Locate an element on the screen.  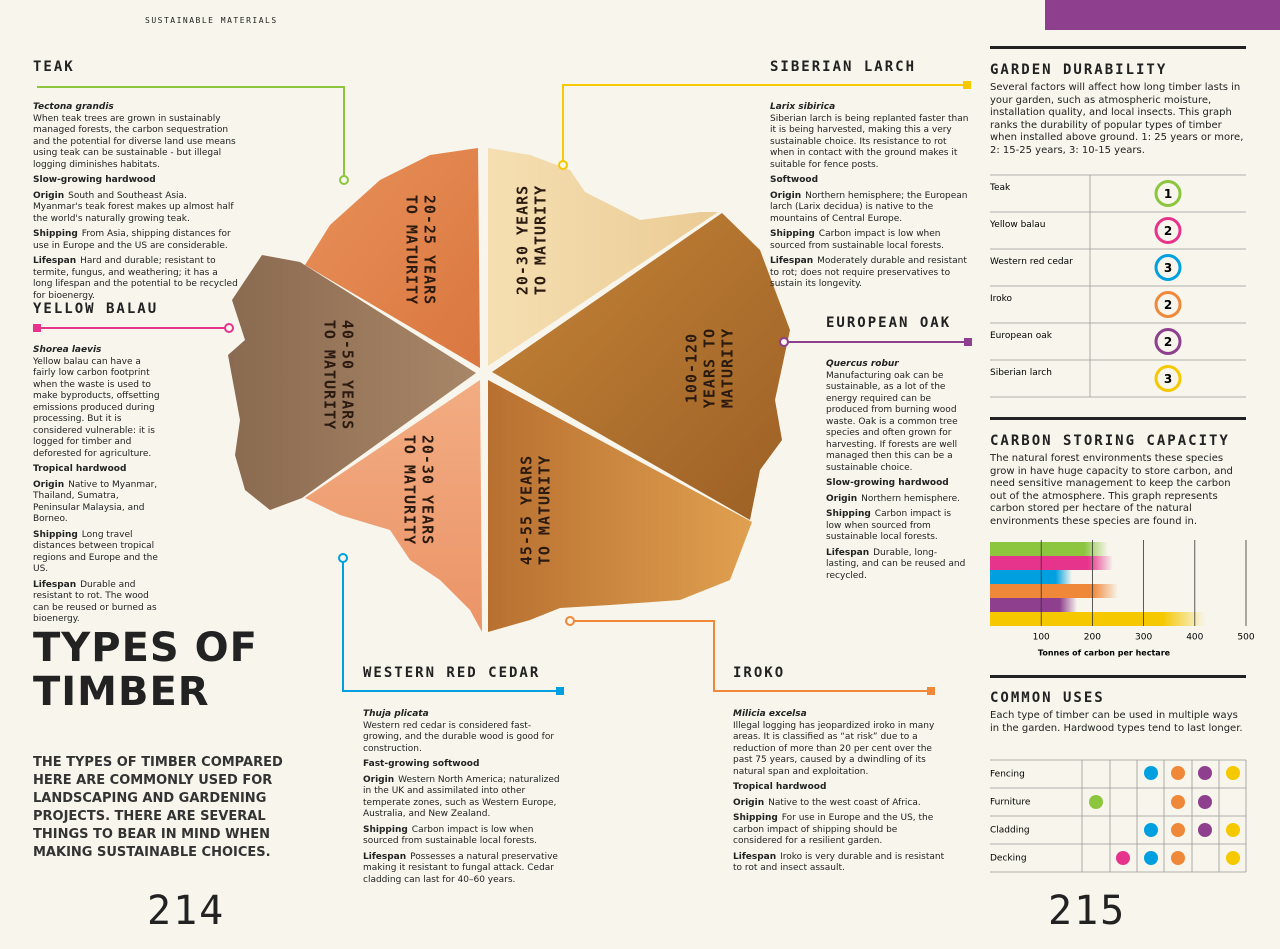
connector-larch is located at coordinates (764, 124).